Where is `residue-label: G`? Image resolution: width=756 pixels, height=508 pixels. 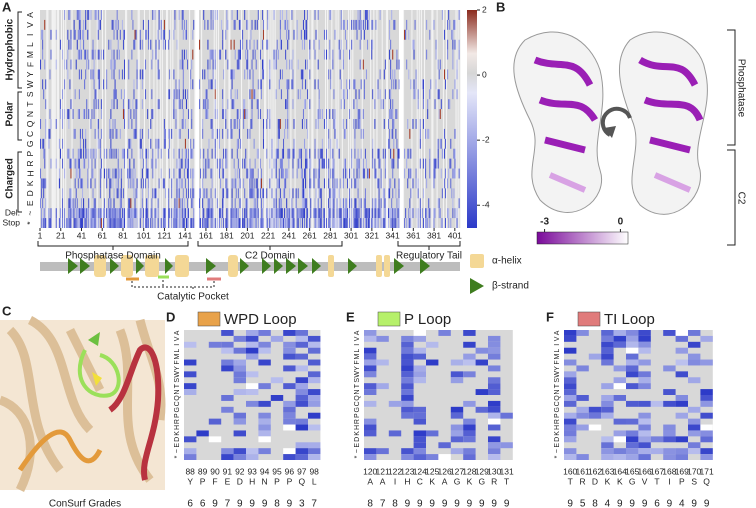 residue-label: G is located at coordinates (632, 481).